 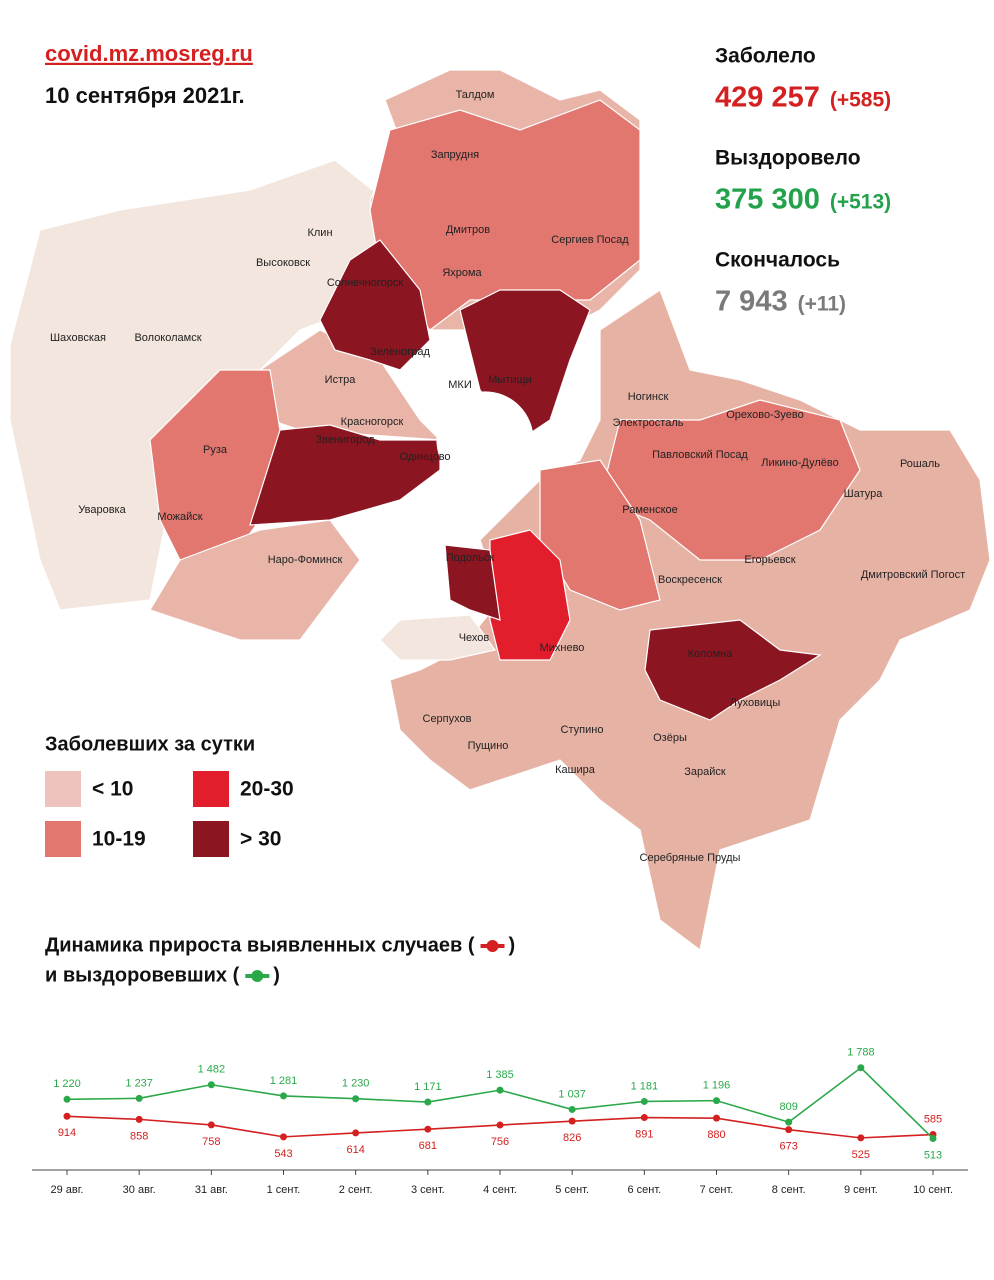 What do you see at coordinates (582, 730) in the screenshot?
I see `place-label: Ступино` at bounding box center [582, 730].